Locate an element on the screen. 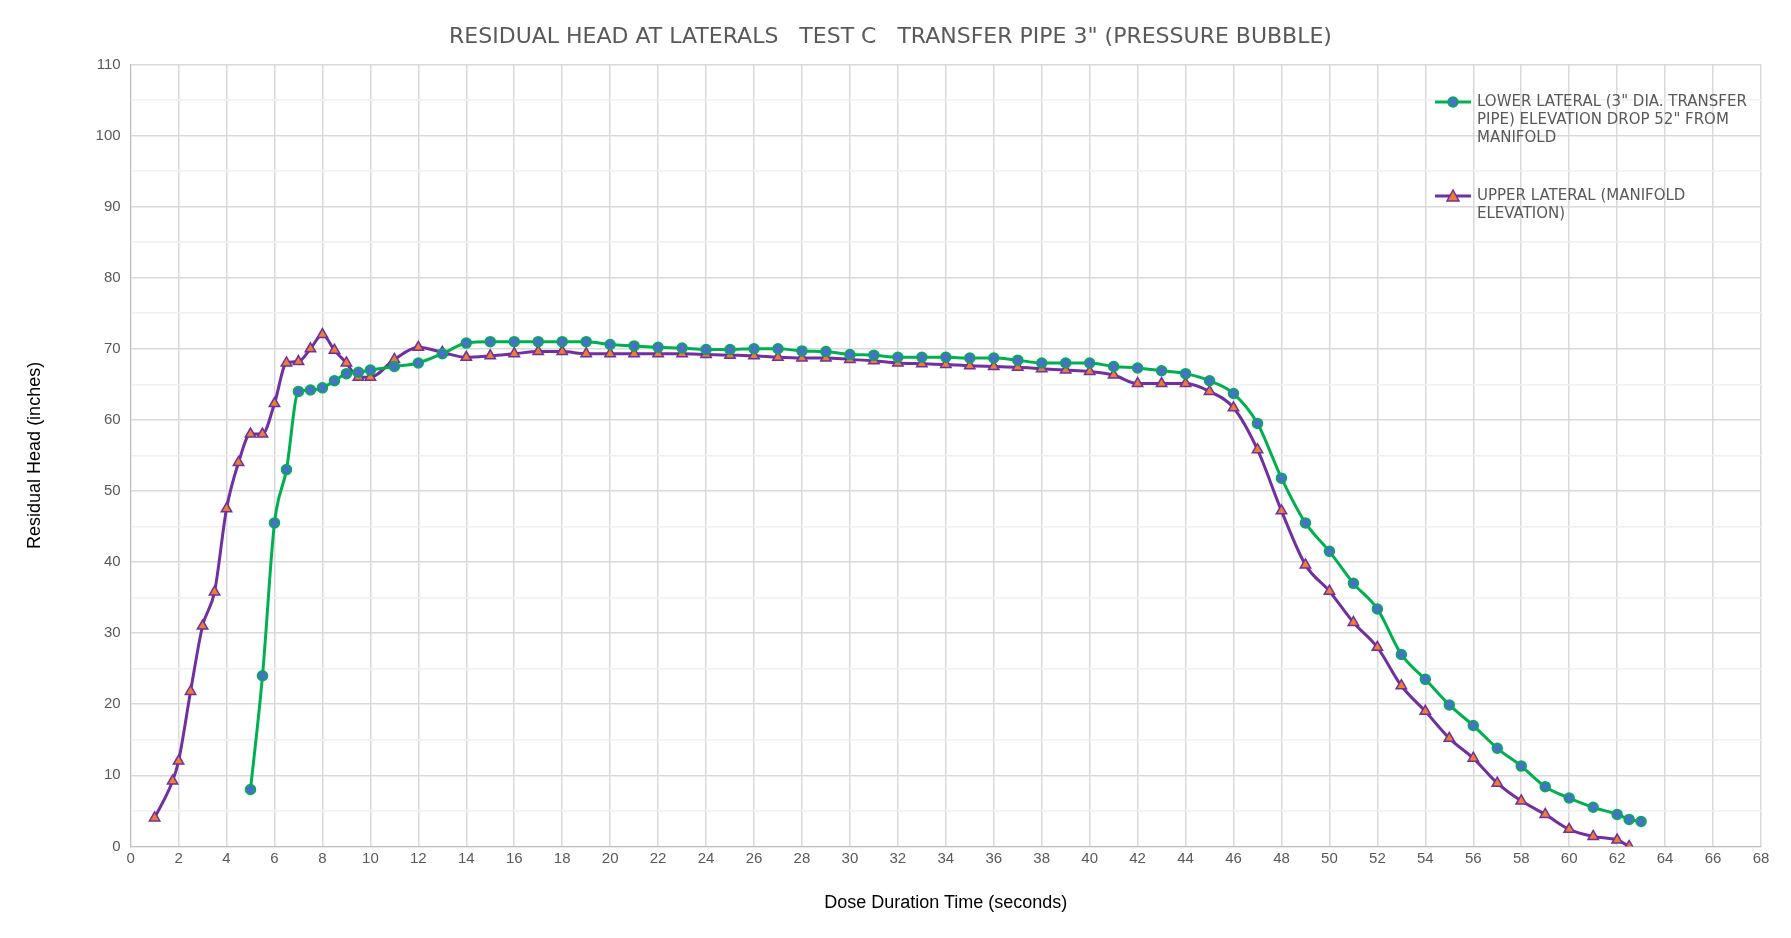 The image size is (1791, 938). x-tick-label: 4 is located at coordinates (226, 857).